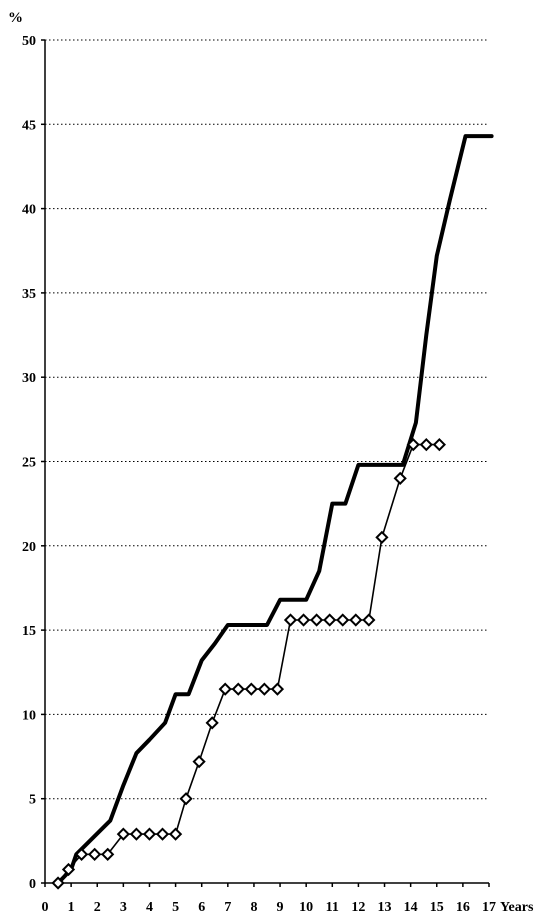 This screenshot has height=915, width=546. Describe the element at coordinates (463, 907) in the screenshot. I see `x-tick-label: 16` at that location.